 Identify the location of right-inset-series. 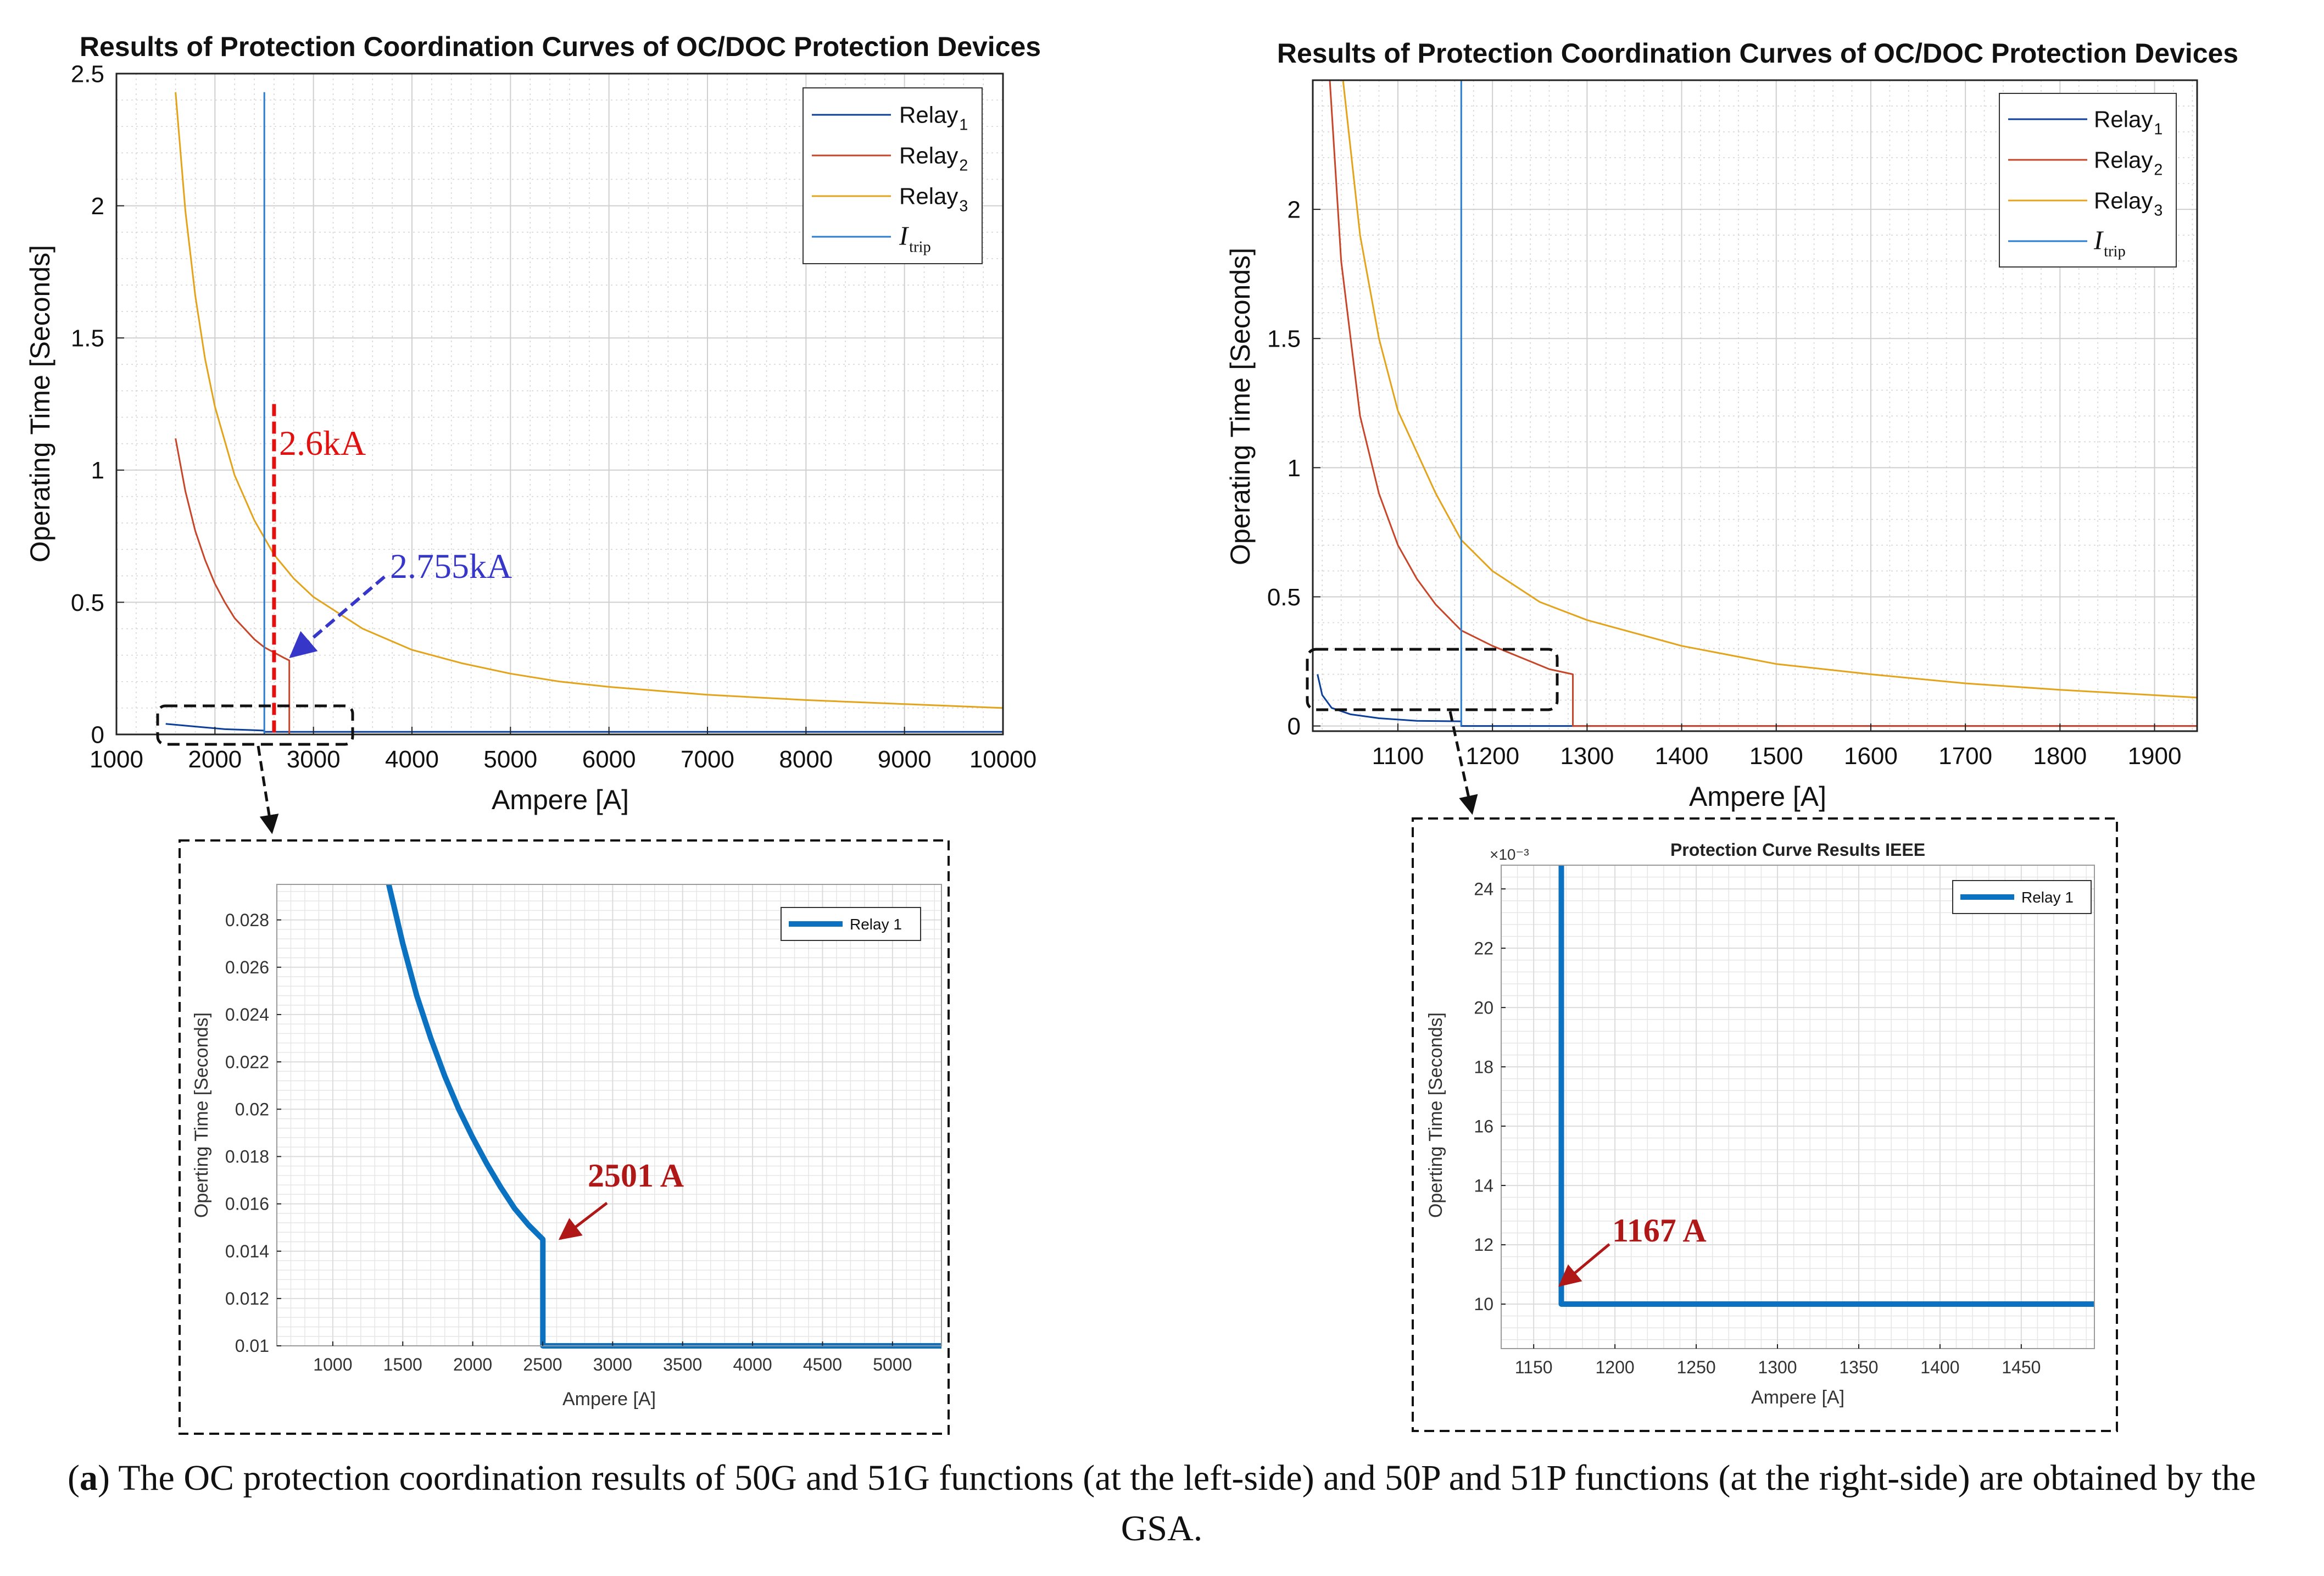
(1826, 1086).